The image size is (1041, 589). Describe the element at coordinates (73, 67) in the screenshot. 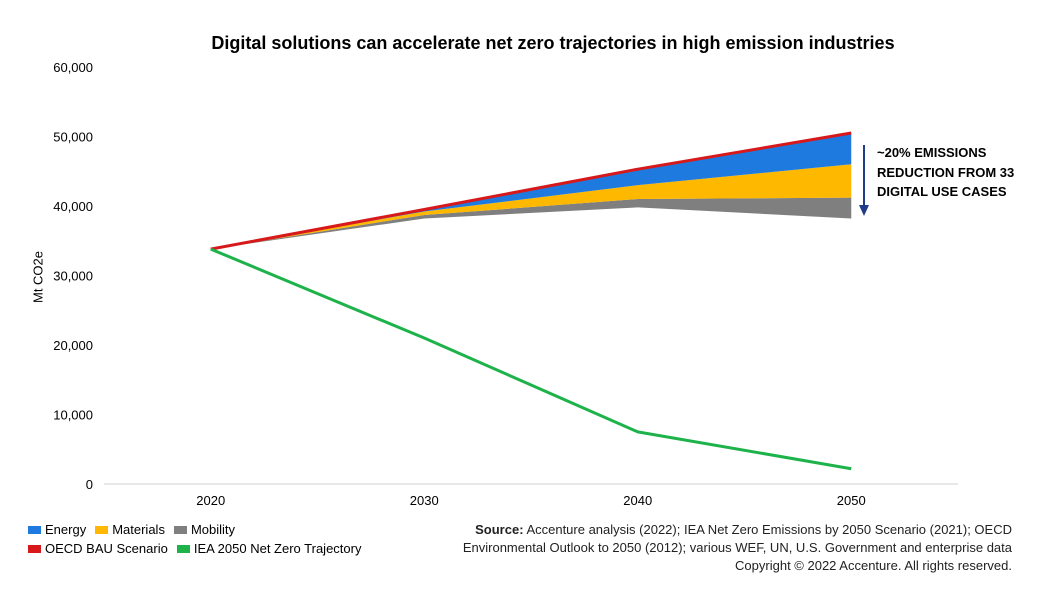

I see `y-tick-label: 60,000` at that location.